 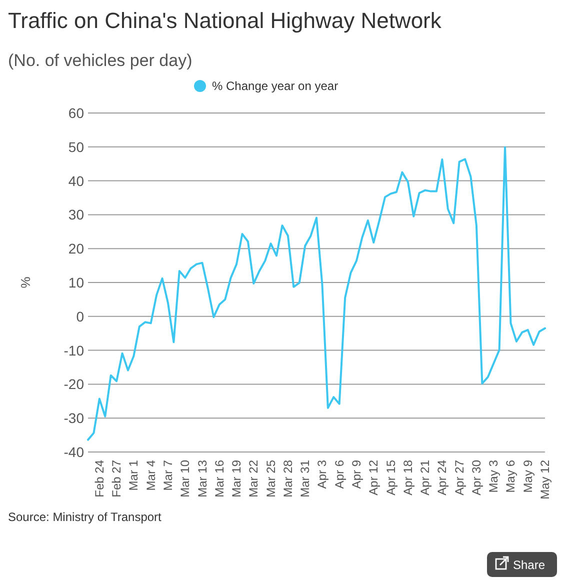 I want to click on y-tick-label: -30, so click(x=74, y=418).